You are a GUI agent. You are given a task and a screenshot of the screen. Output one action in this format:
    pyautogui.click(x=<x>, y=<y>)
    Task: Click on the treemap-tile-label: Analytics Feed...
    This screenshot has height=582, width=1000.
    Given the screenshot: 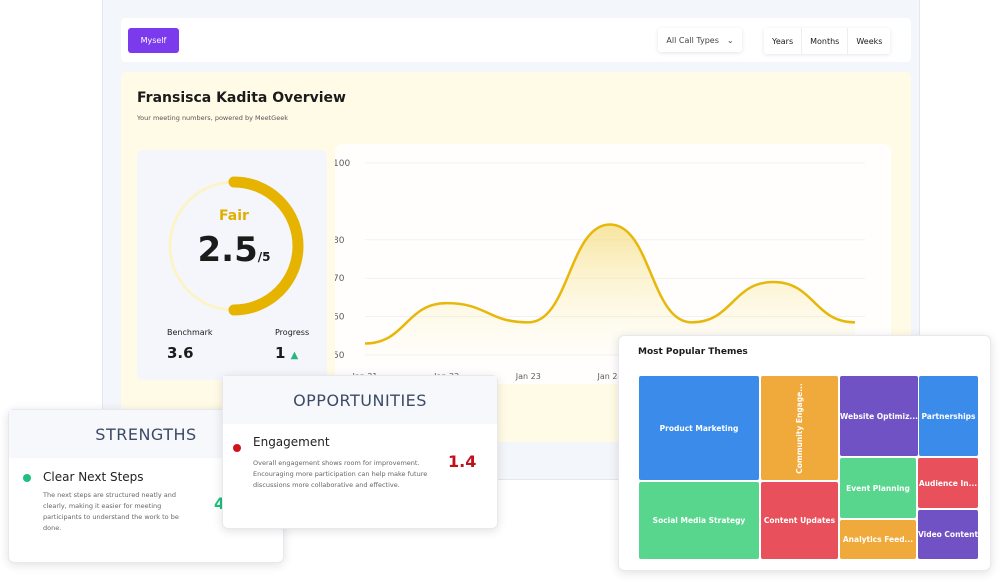 What is the action you would take?
    pyautogui.click(x=878, y=539)
    